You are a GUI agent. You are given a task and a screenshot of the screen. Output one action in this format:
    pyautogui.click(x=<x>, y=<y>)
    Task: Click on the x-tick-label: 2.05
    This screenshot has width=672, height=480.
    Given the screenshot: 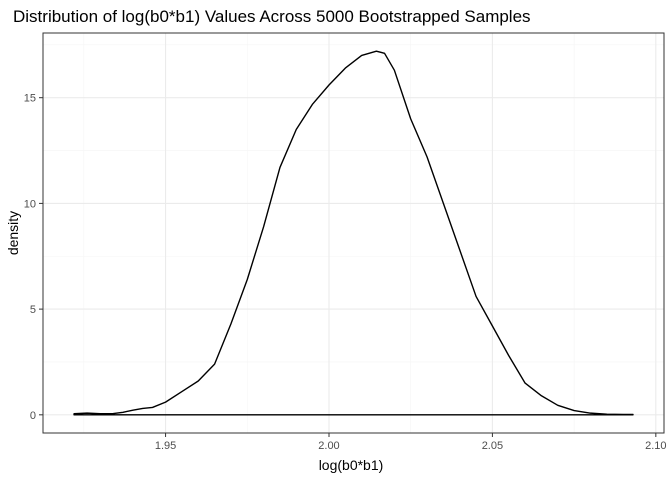 What is the action you would take?
    pyautogui.click(x=492, y=446)
    